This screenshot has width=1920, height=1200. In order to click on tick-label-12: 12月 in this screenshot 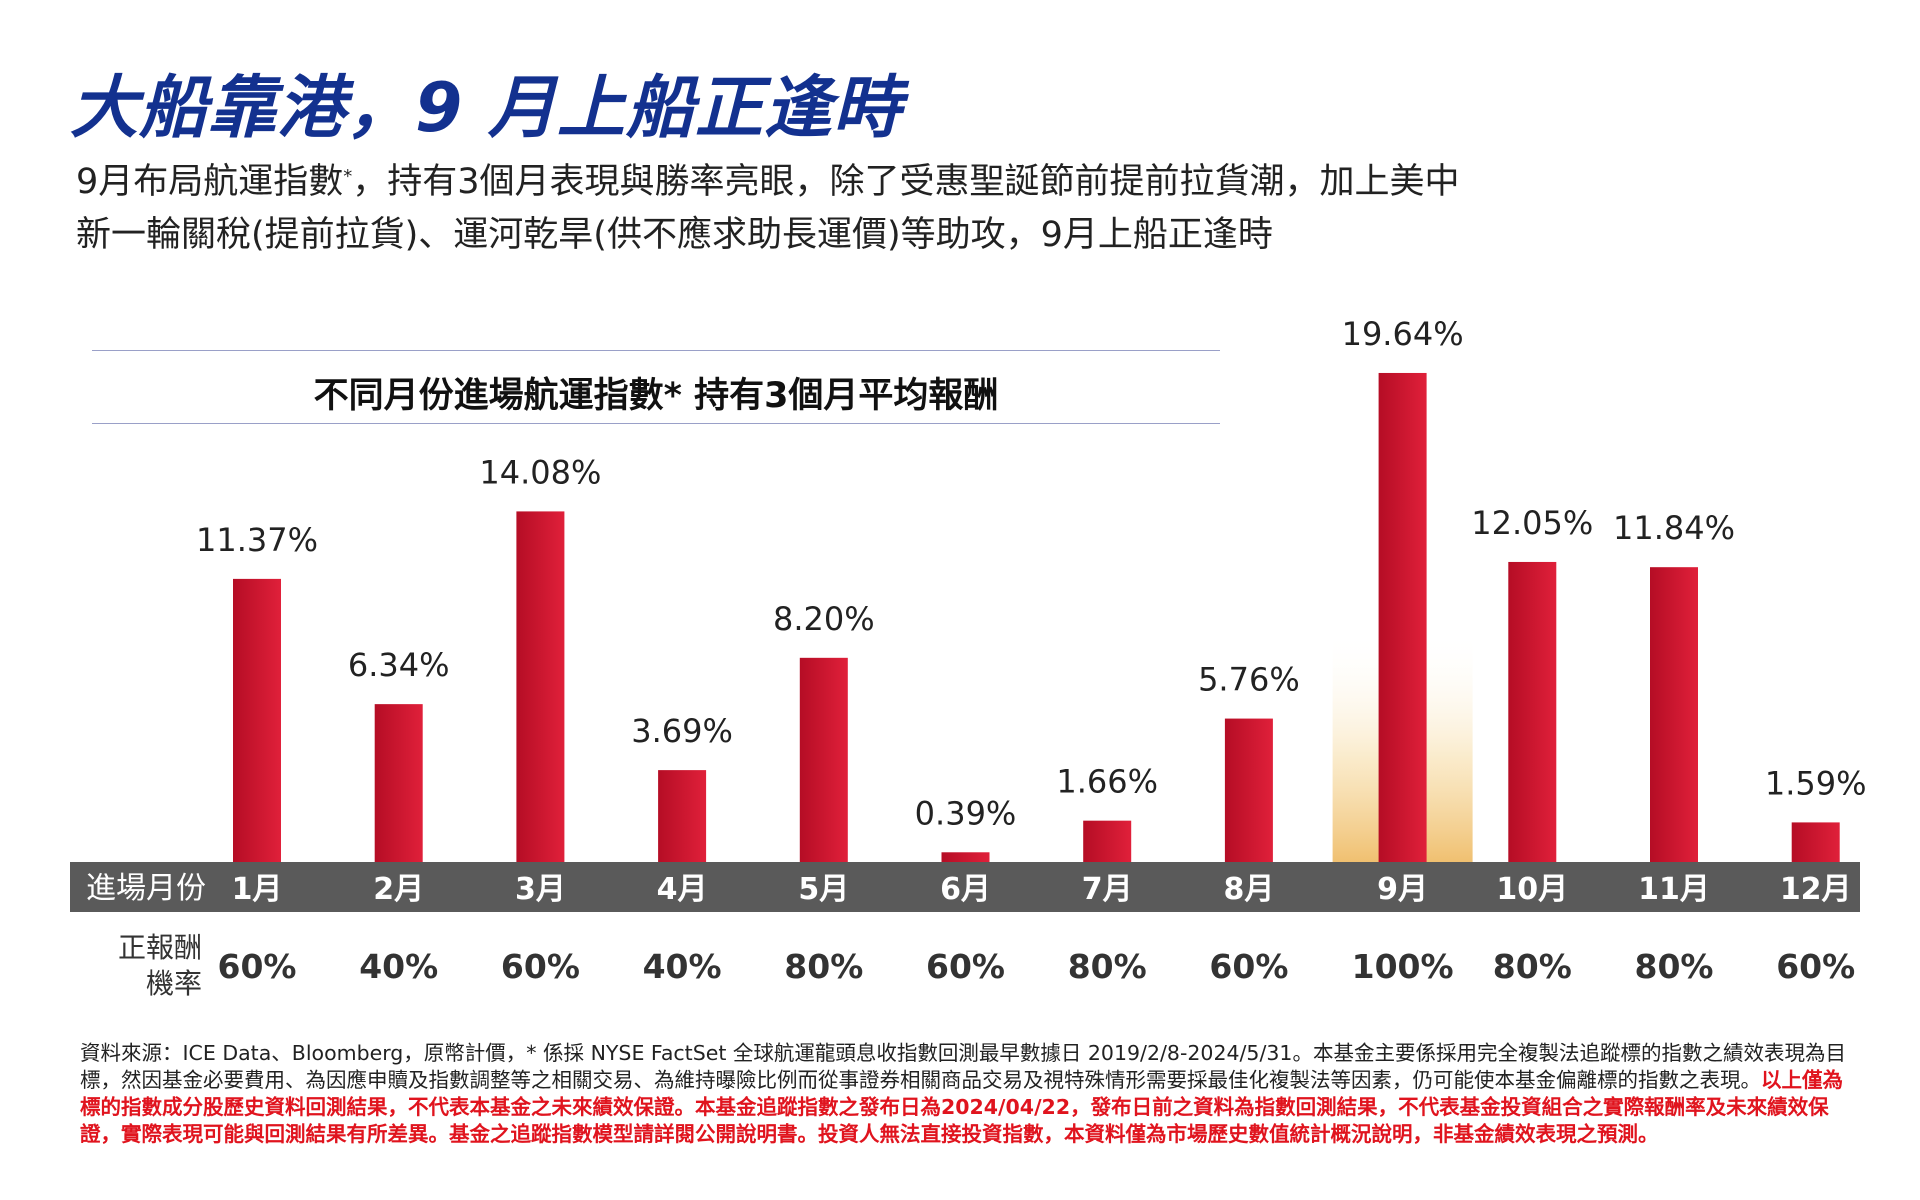, I will do `click(1816, 889)`.